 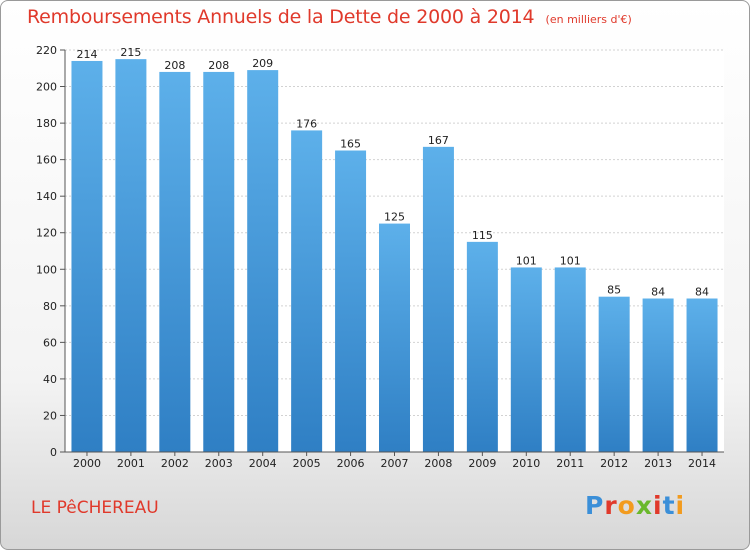 I want to click on x-tick-label: 2005, so click(x=307, y=463).